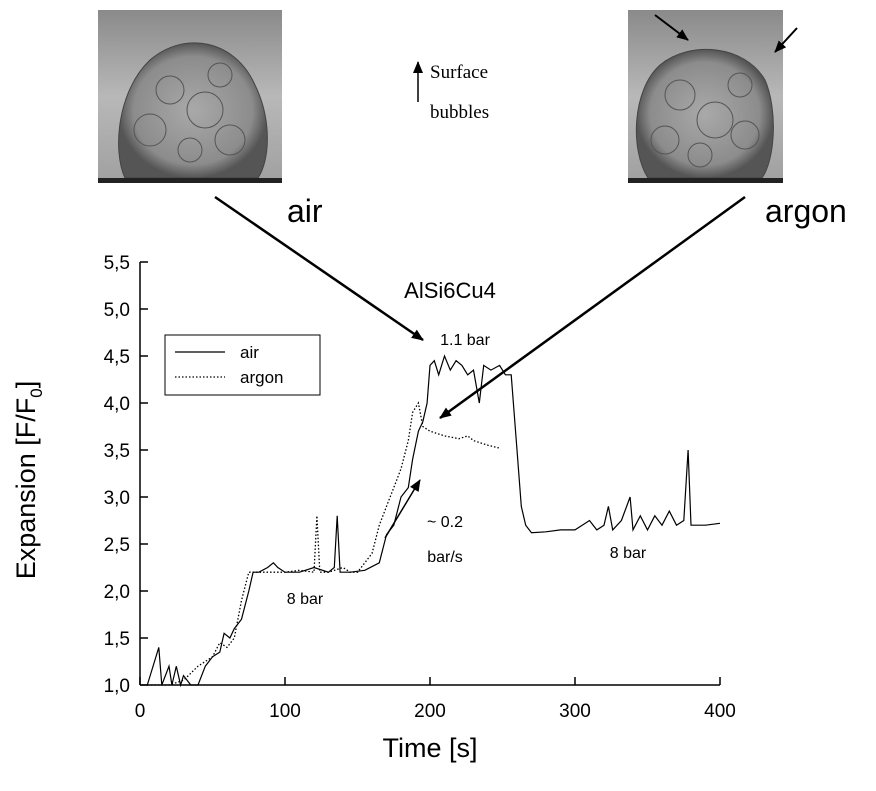 The width and height of the screenshot is (876, 791). What do you see at coordinates (117, 639) in the screenshot?
I see `y-tick-label: 1,5` at bounding box center [117, 639].